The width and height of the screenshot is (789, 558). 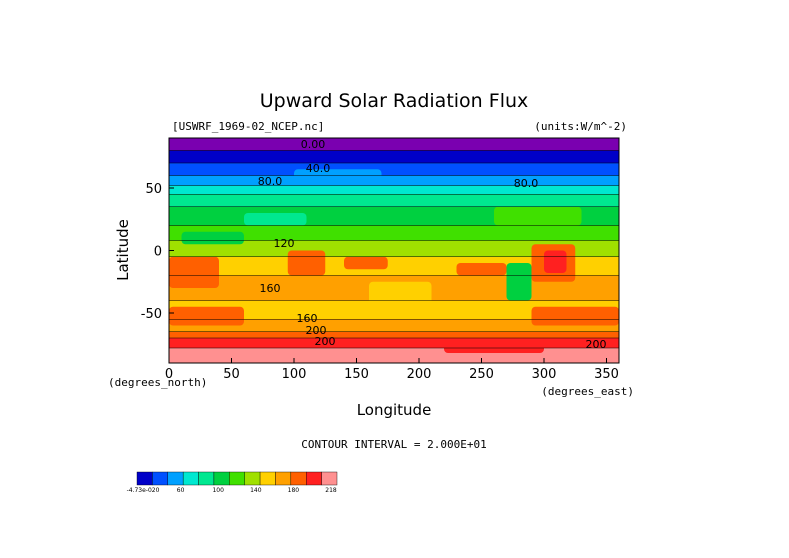 I want to click on y-axis-label: Latitude, so click(x=123, y=250).